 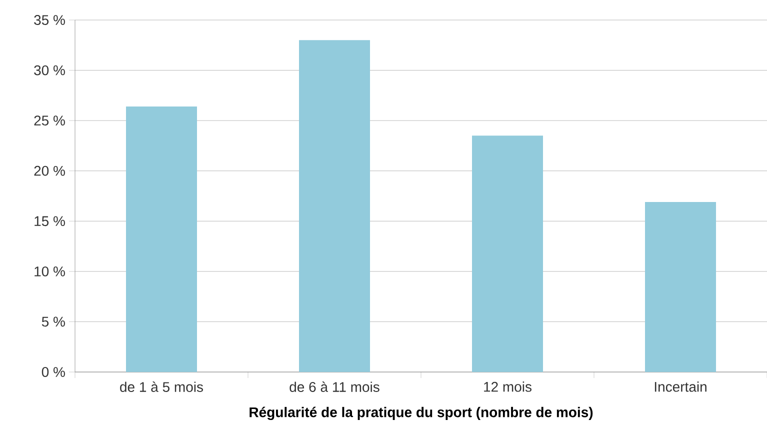 What do you see at coordinates (49, 171) in the screenshot?
I see `y-tick-label: 20 %` at bounding box center [49, 171].